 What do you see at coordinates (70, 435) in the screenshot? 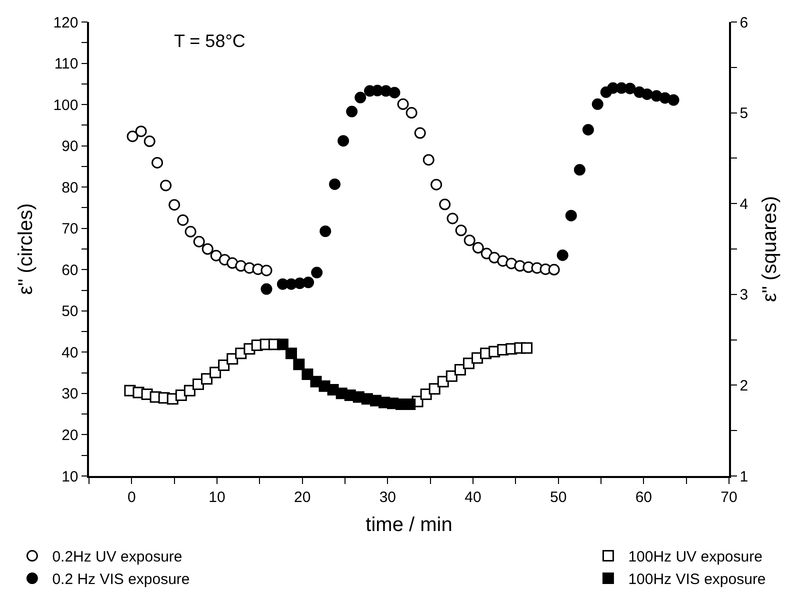
I see `y-tick-label: 20` at bounding box center [70, 435].